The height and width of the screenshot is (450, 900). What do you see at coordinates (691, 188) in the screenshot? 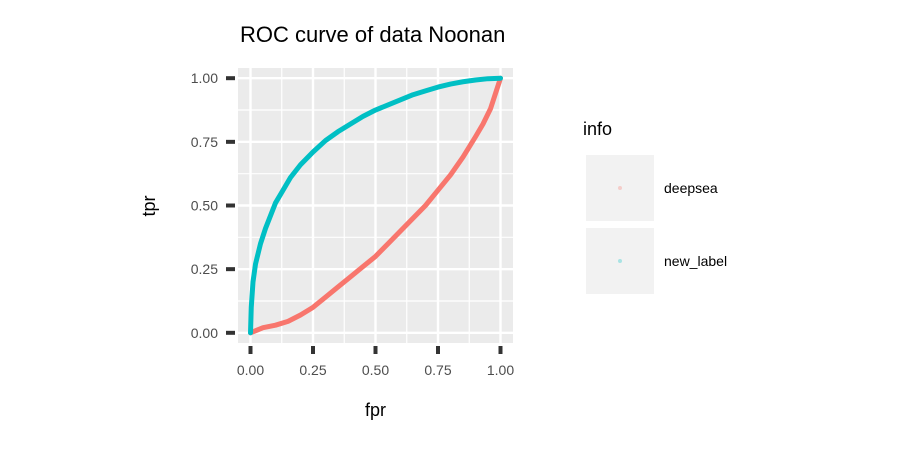
I see `legend-label-deepsea: deepsea` at bounding box center [691, 188].